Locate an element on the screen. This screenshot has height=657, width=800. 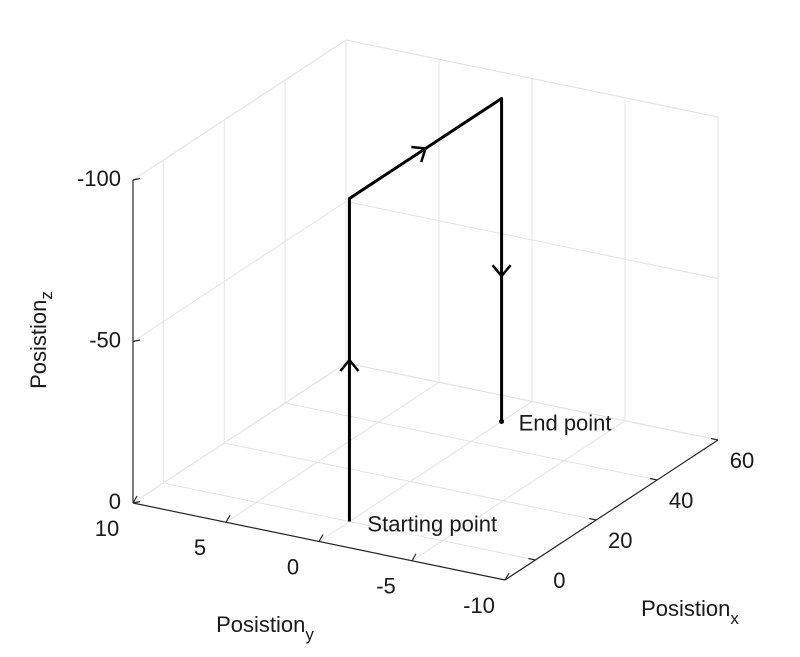
y-label-subscript: y is located at coordinates (309, 634).